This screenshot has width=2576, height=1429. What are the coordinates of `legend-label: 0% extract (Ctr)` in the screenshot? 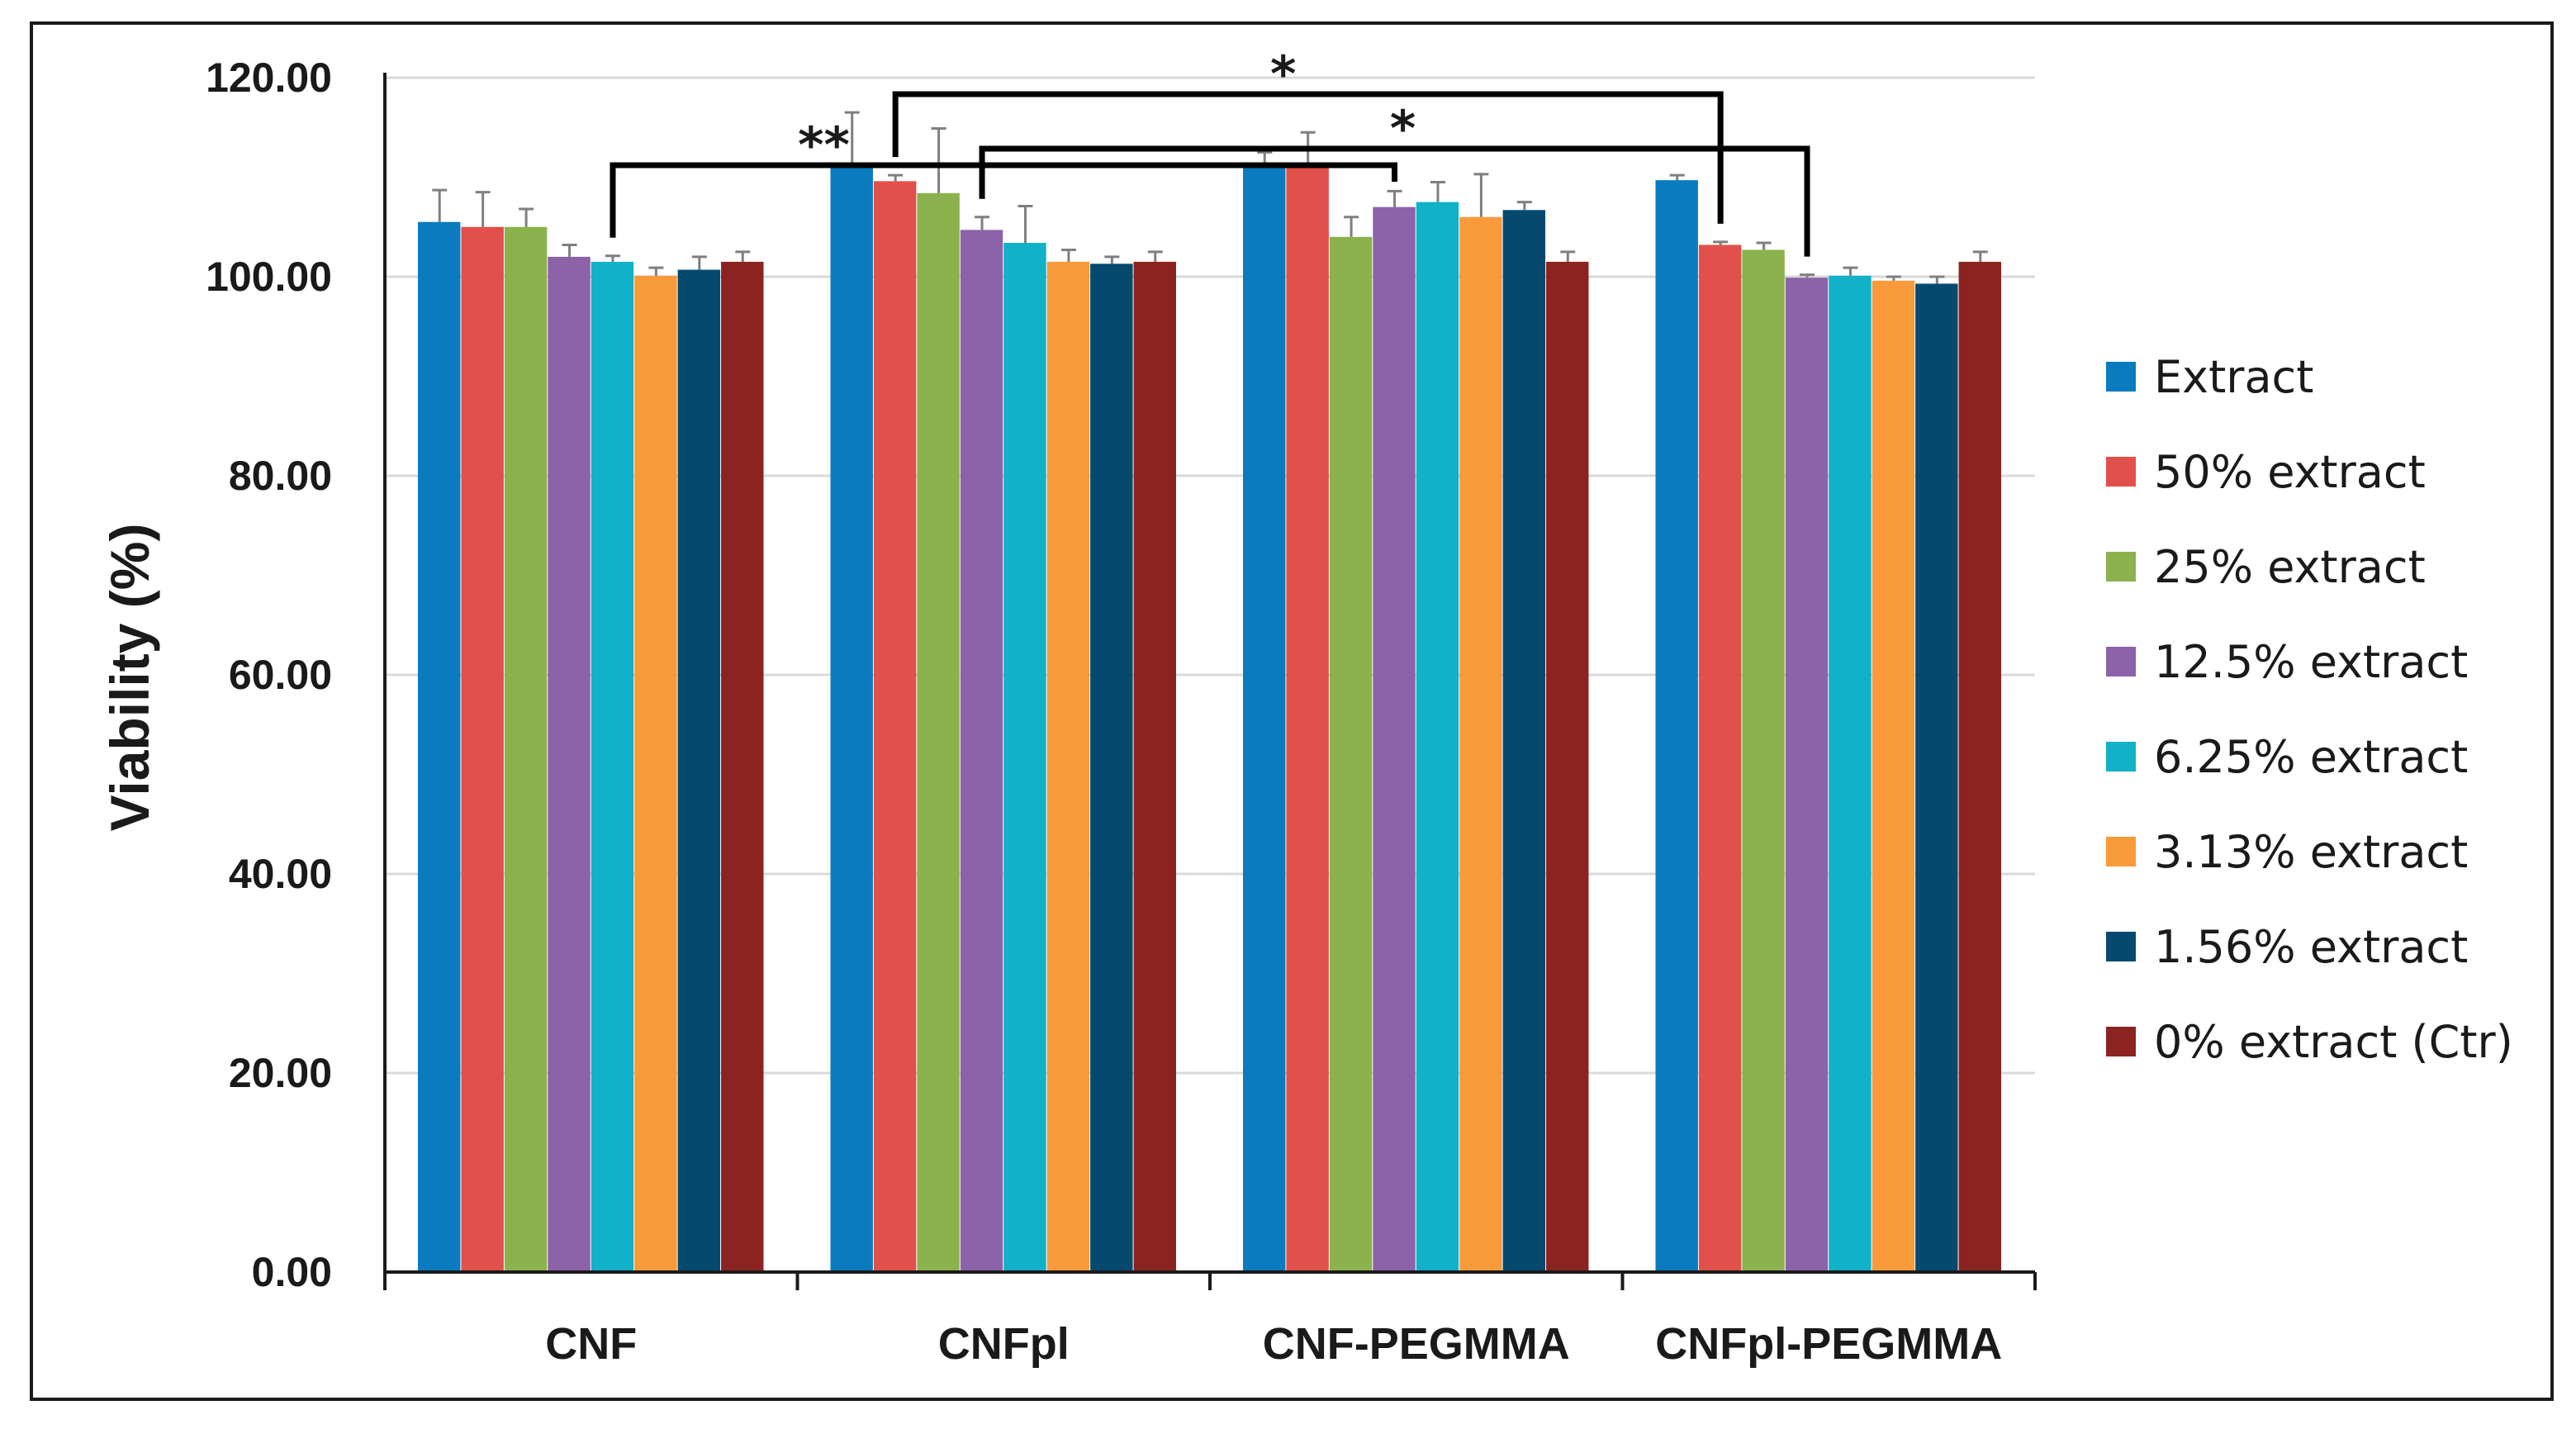 It's located at (2333, 1042).